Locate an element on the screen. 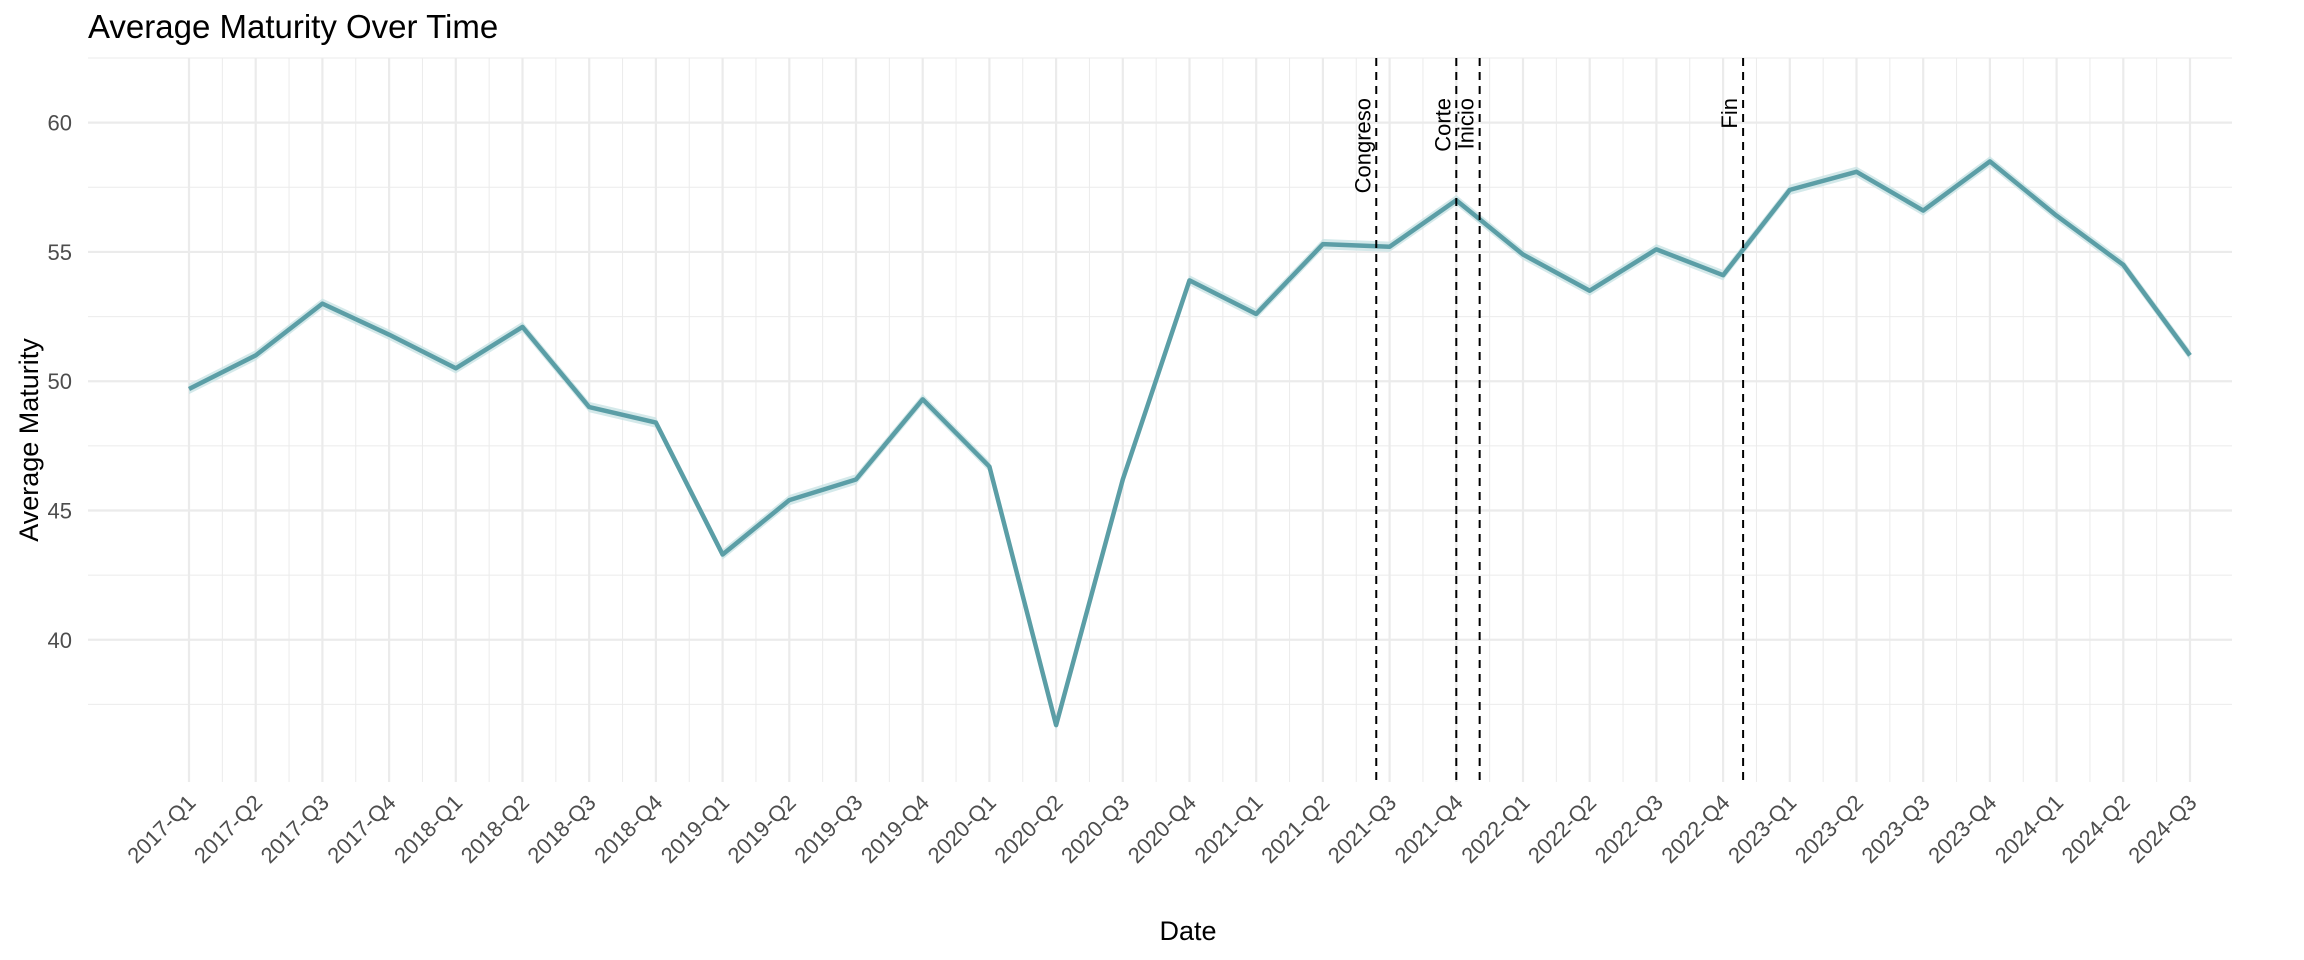 The height and width of the screenshot is (960, 2304). x-tick-label: 2018-Q1 is located at coordinates (428, 829).